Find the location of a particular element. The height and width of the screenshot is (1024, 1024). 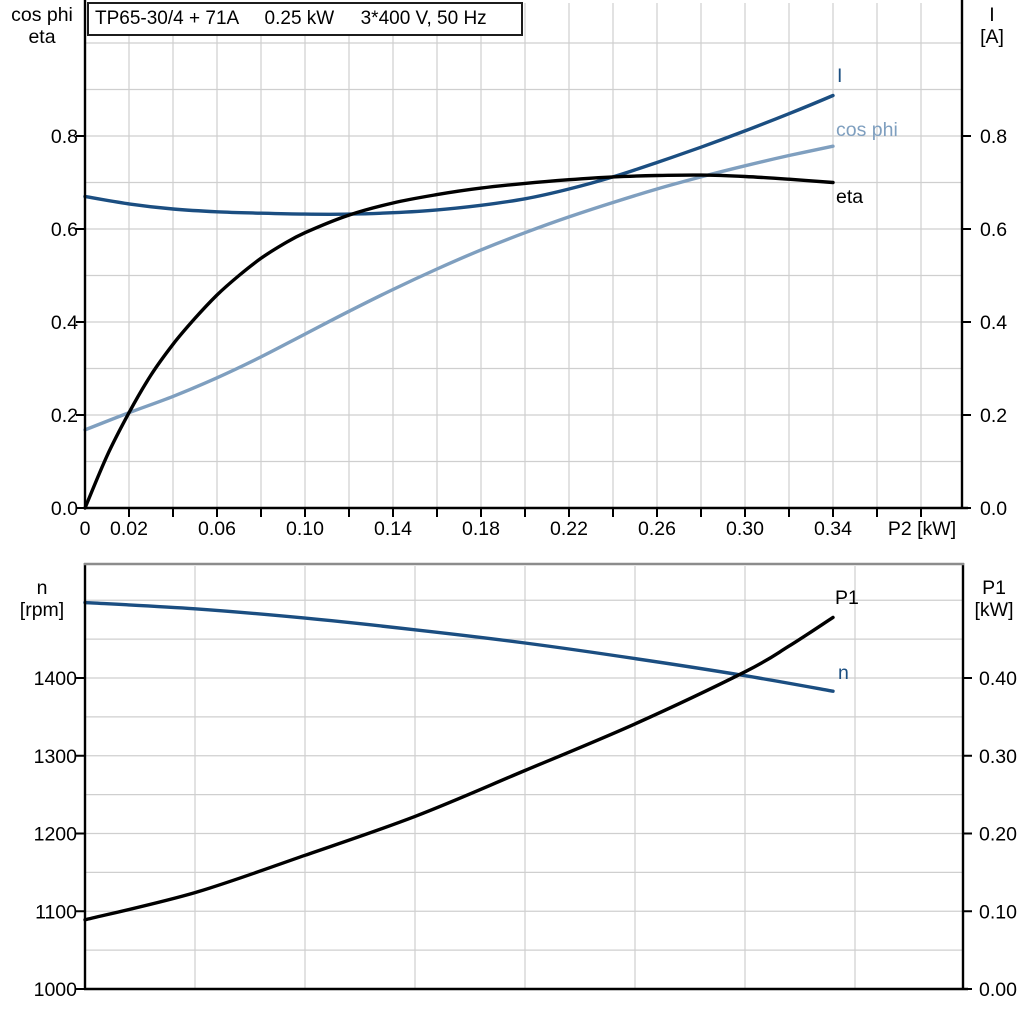

svg-text: 0 is located at coordinates (85, 529).